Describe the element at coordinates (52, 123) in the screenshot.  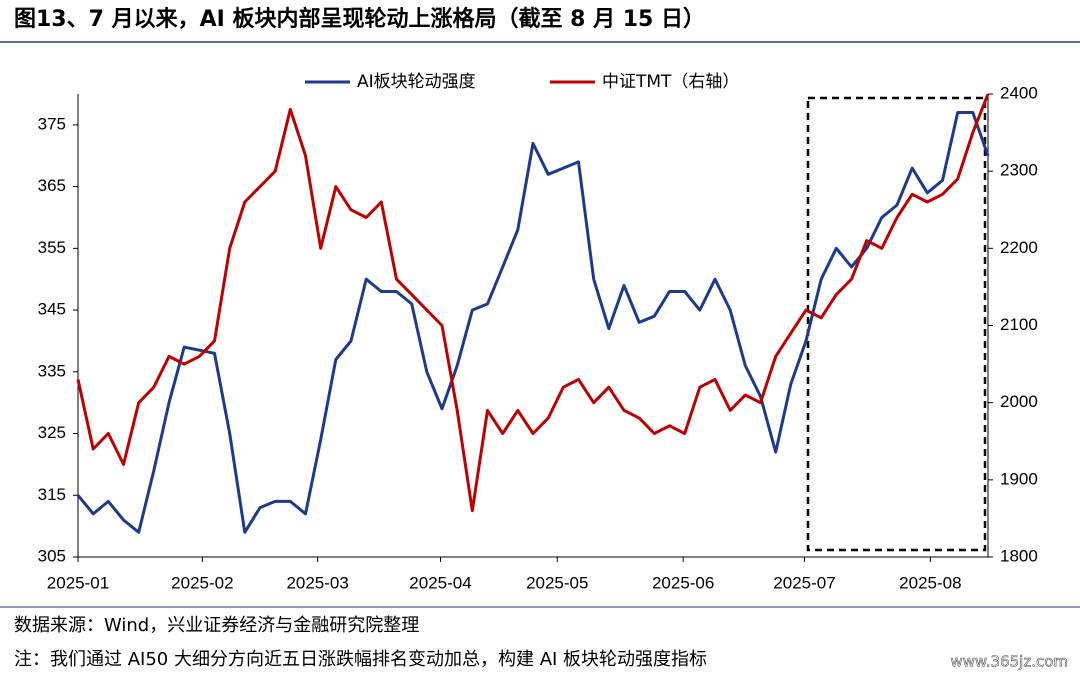
I see `y-tick-label: 375` at that location.